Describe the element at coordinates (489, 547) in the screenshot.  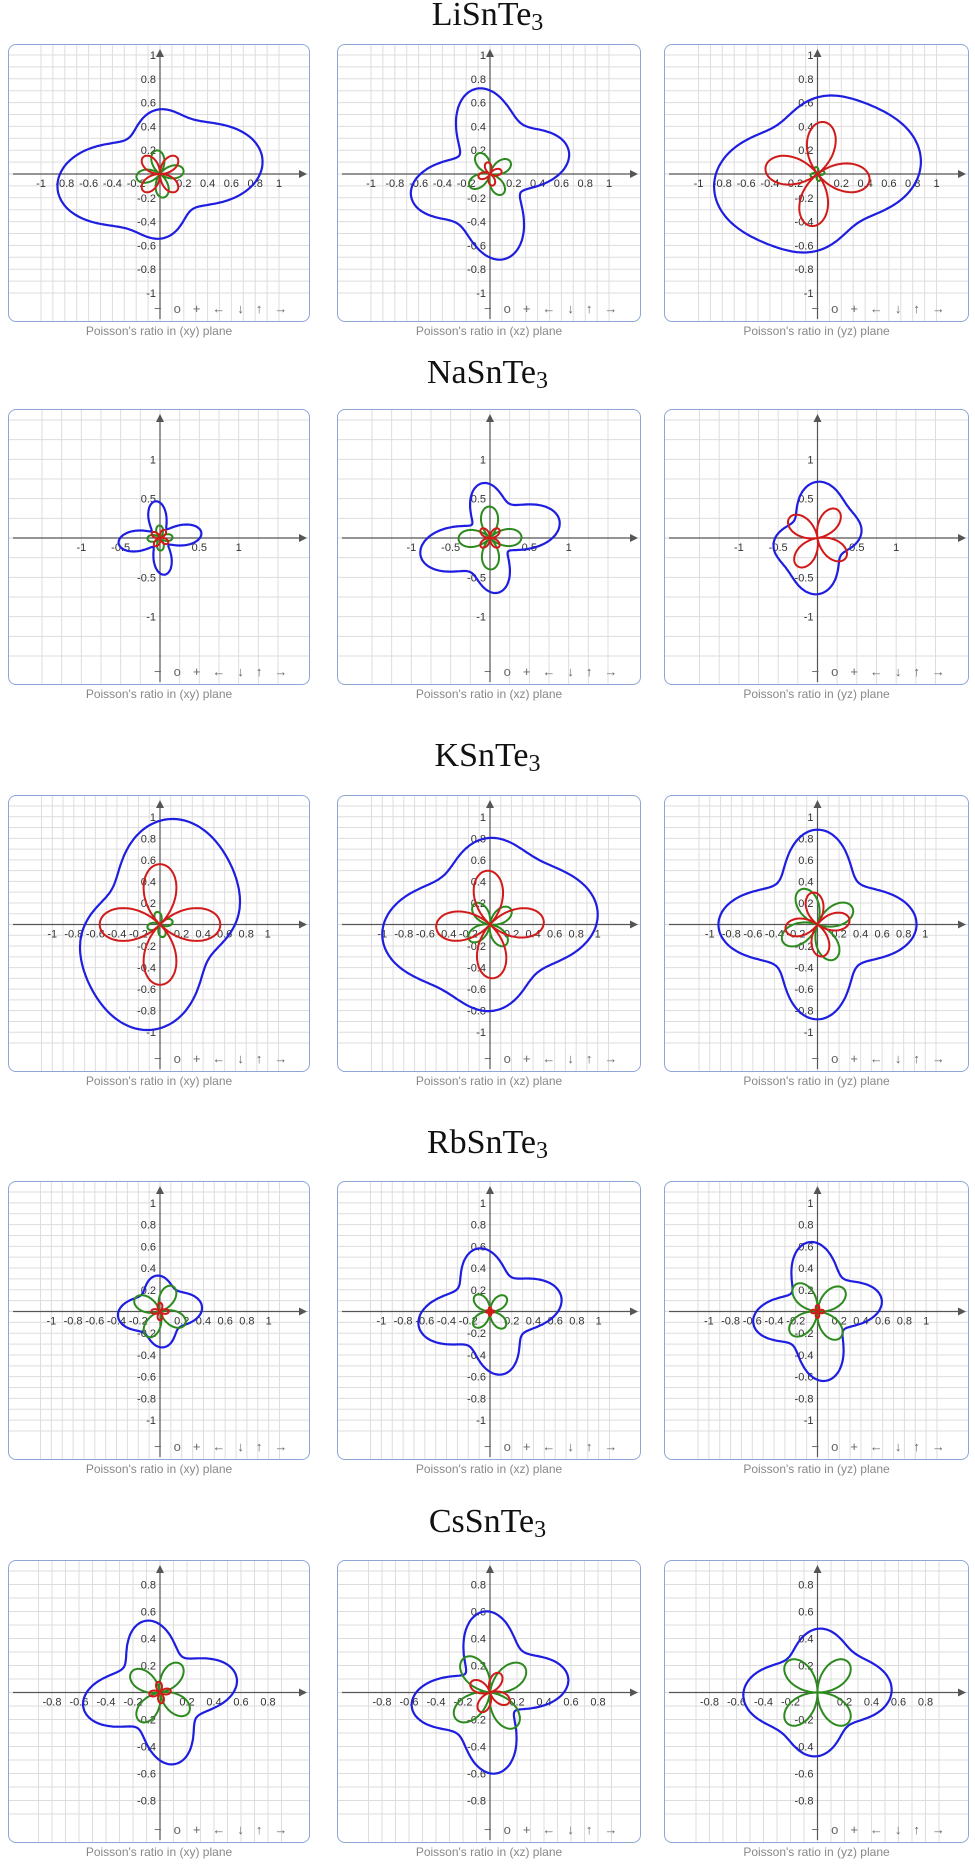
I see `chart-panel-nasnte3-xz: -1 -1 -0.5 -0.5 0.5 0.5 1 1− o + ← ↓ ↑ →` at that location.